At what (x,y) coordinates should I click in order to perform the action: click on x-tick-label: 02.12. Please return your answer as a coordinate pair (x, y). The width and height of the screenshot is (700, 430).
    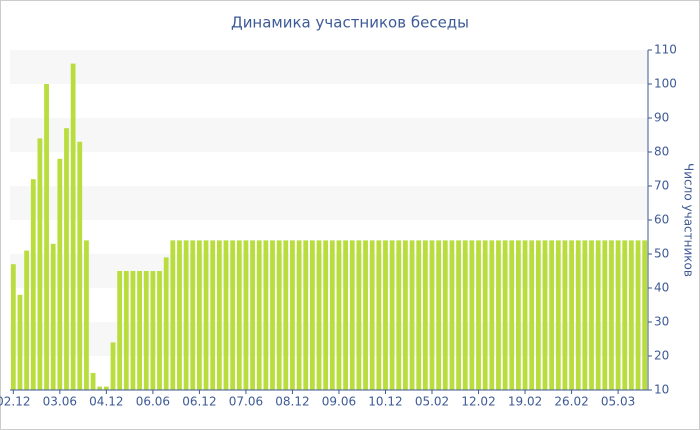
    Looking at the image, I should click on (15, 402).